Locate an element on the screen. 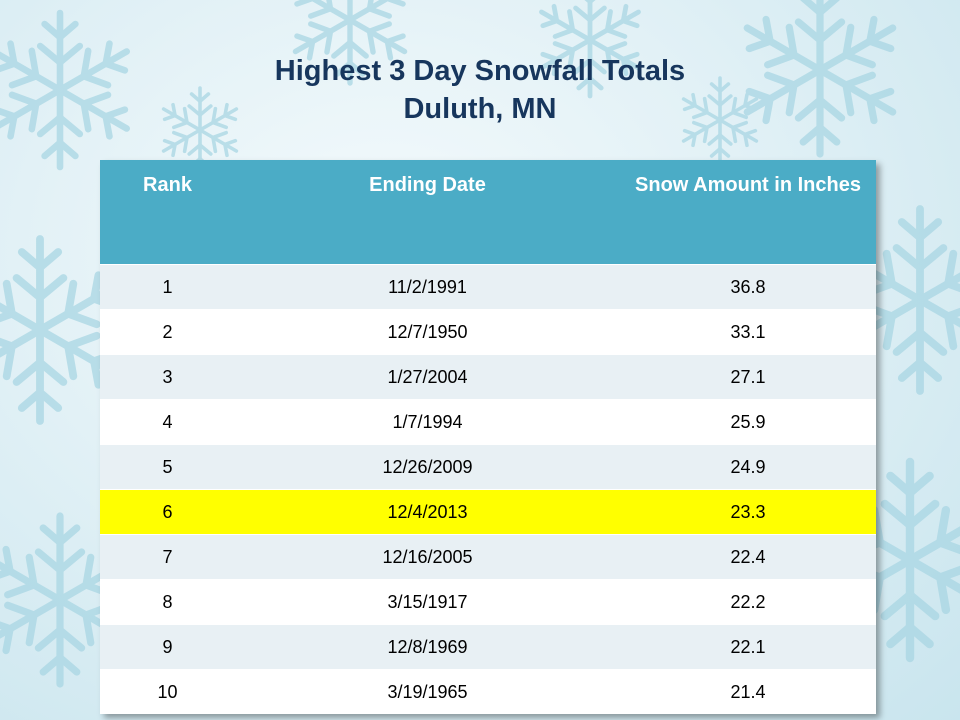 This screenshot has width=960, height=720. table-row: 1 11/2/1991 36.8 is located at coordinates (488, 287).